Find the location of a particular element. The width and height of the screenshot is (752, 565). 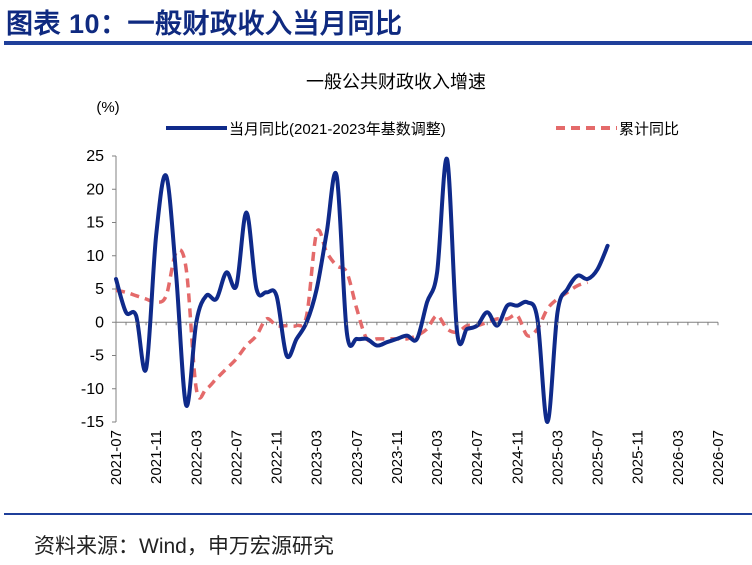

y-tick-label: 5 is located at coordinates (99, 289).